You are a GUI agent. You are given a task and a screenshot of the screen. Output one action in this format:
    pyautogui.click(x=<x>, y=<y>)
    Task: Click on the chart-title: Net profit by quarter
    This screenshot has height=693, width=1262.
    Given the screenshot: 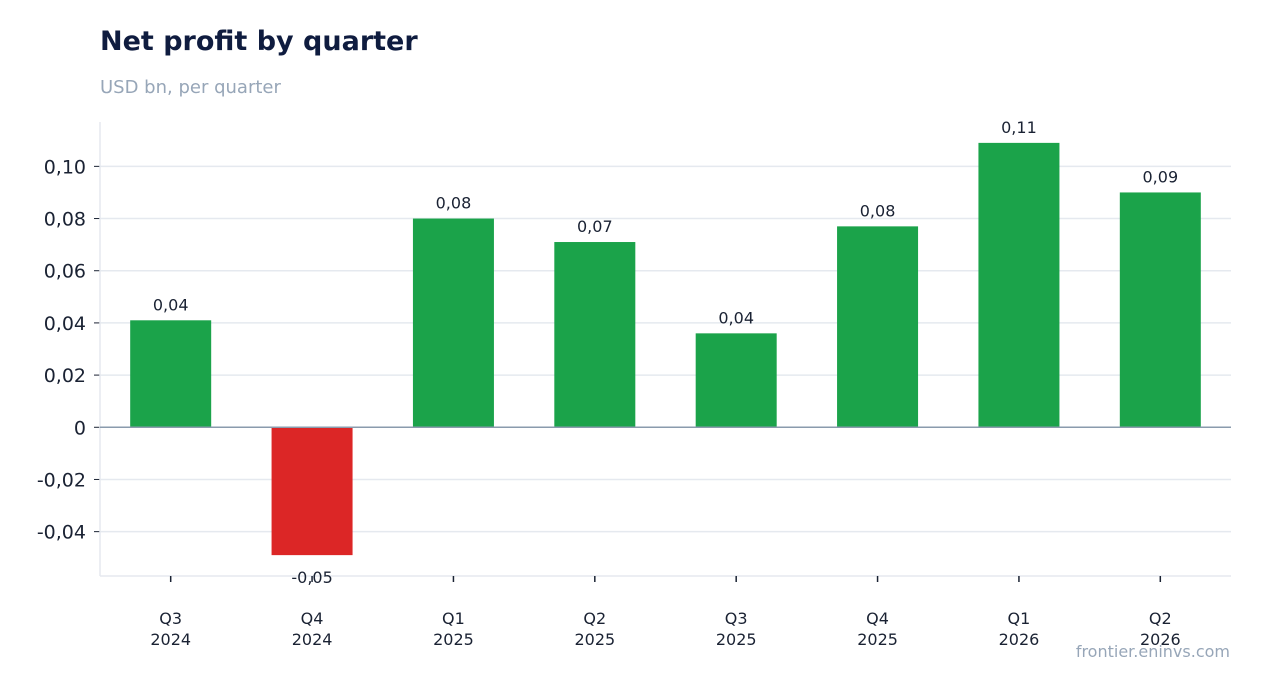 What is the action you would take?
    pyautogui.click(x=259, y=41)
    